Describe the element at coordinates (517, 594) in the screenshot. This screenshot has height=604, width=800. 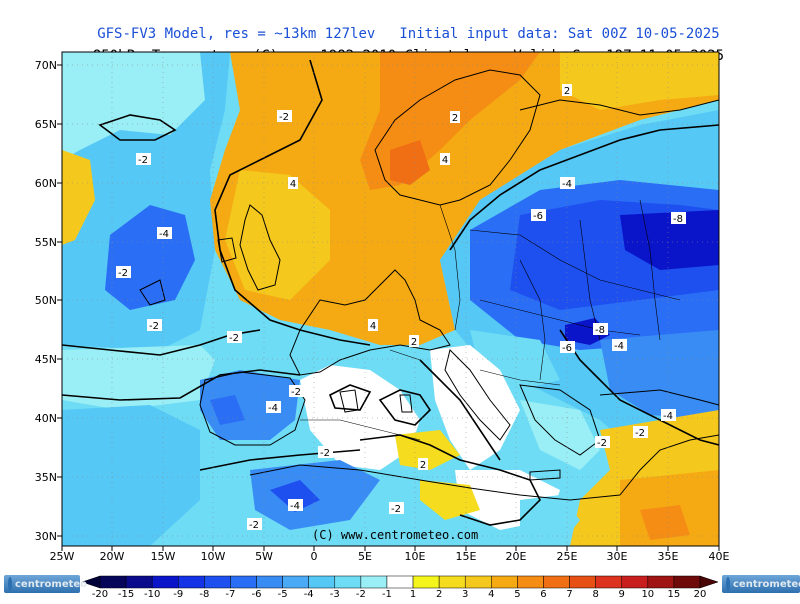
I see `colorbar-tick-label: 5` at that location.